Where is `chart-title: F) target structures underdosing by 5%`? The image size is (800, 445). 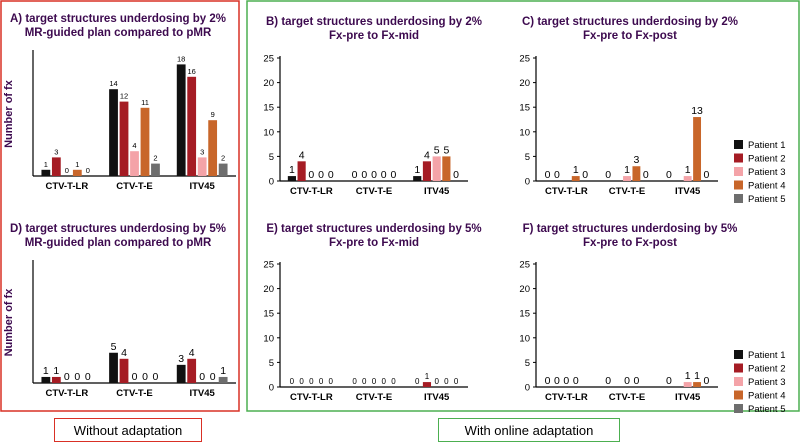
chart-title: F) target structures underdosing by 5% is located at coordinates (630, 229).